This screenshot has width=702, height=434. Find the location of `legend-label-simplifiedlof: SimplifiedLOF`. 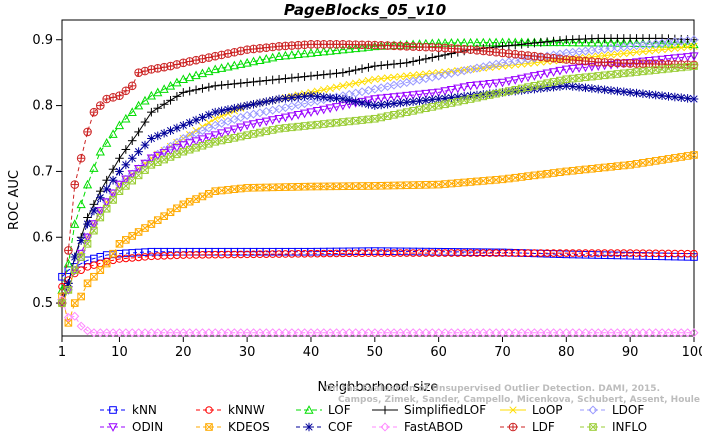

legend-label-simplifiedlof: SimplifiedLOF is located at coordinates (445, 410).